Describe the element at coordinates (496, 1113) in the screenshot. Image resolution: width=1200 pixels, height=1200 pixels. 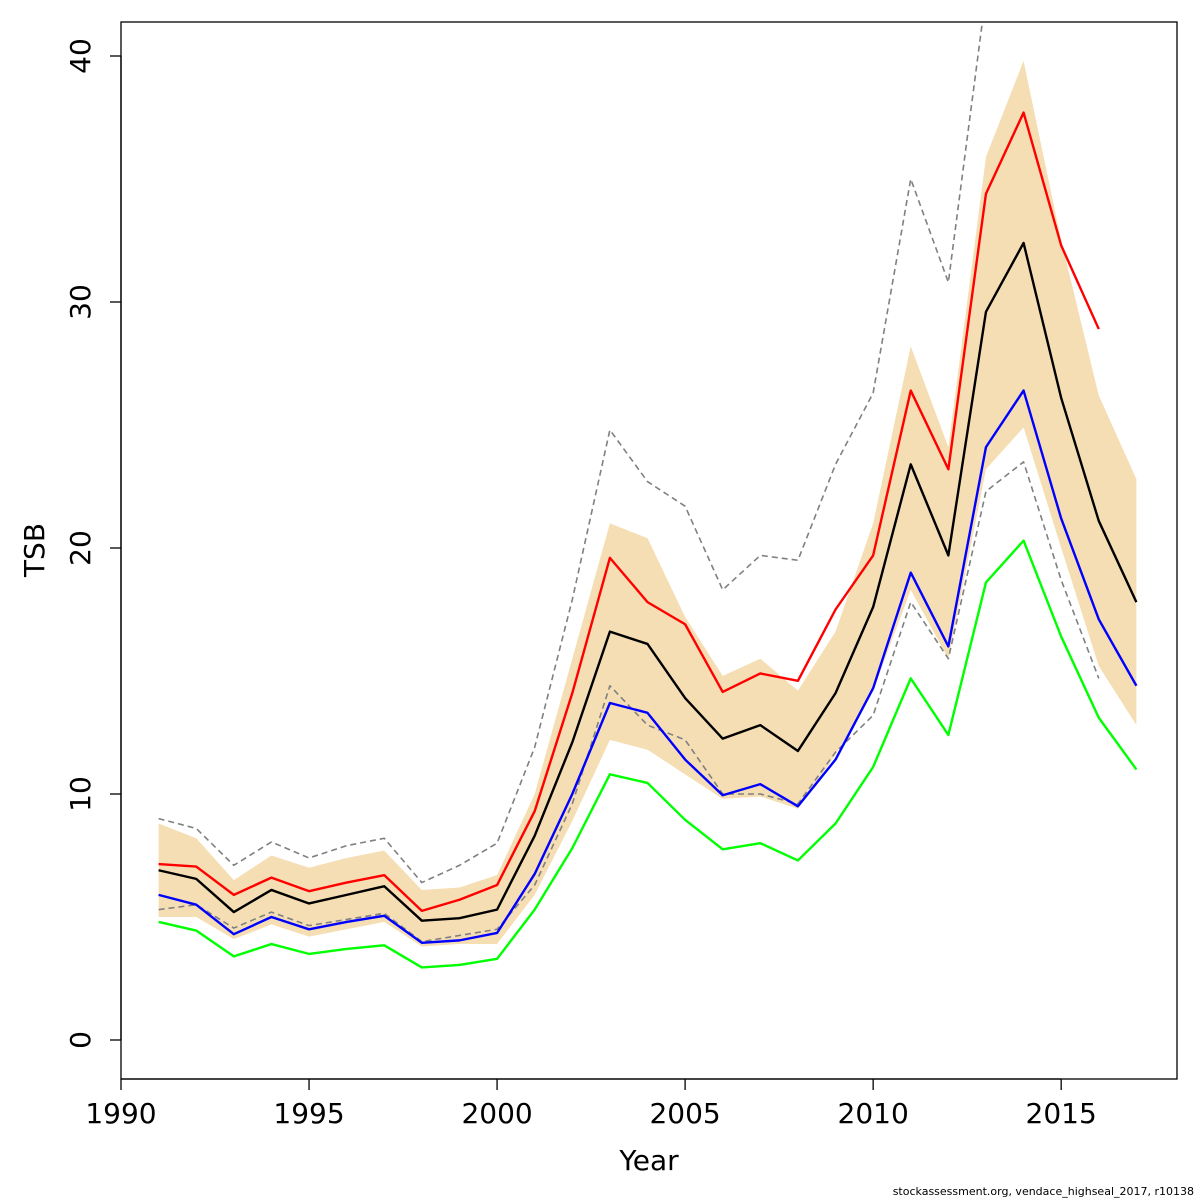
I see `x-tick-label: 2000` at that location.